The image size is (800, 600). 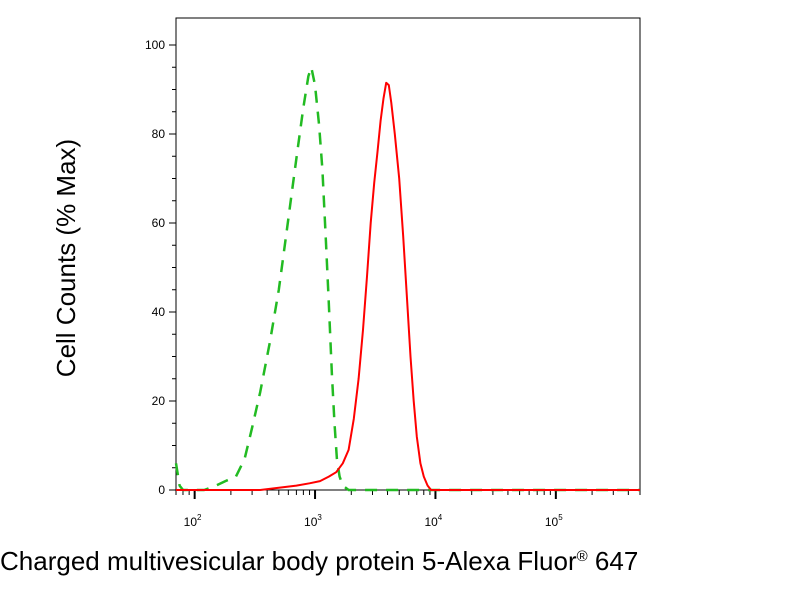 I want to click on y-tick-label: 80, so click(x=159, y=134).